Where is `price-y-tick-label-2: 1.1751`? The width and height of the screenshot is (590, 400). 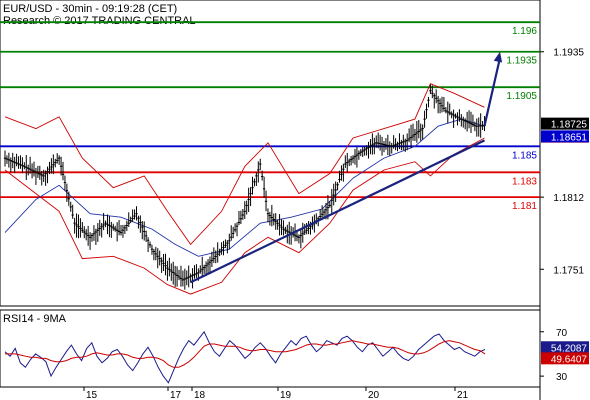 price-y-tick-label-2: 1.1751 is located at coordinates (568, 270).